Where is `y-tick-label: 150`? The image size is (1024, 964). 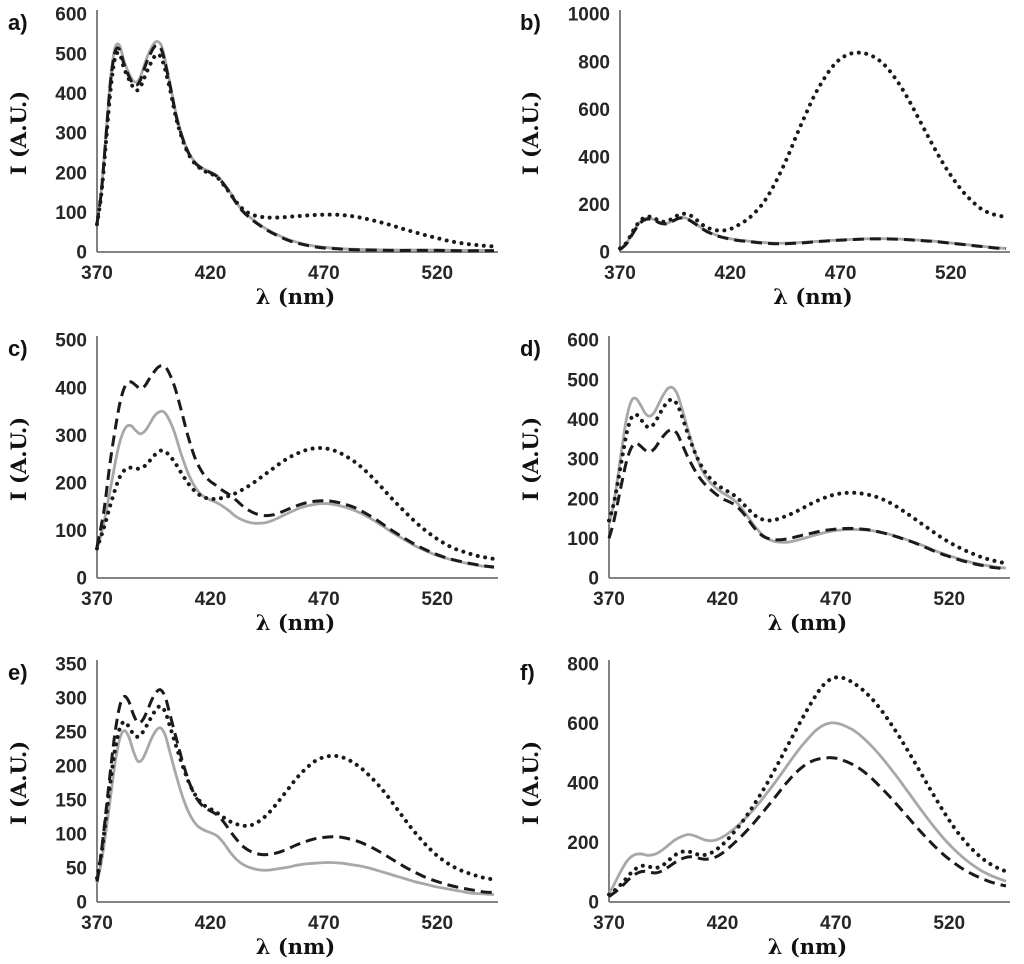 y-tick-label: 150 is located at coordinates (71, 801).